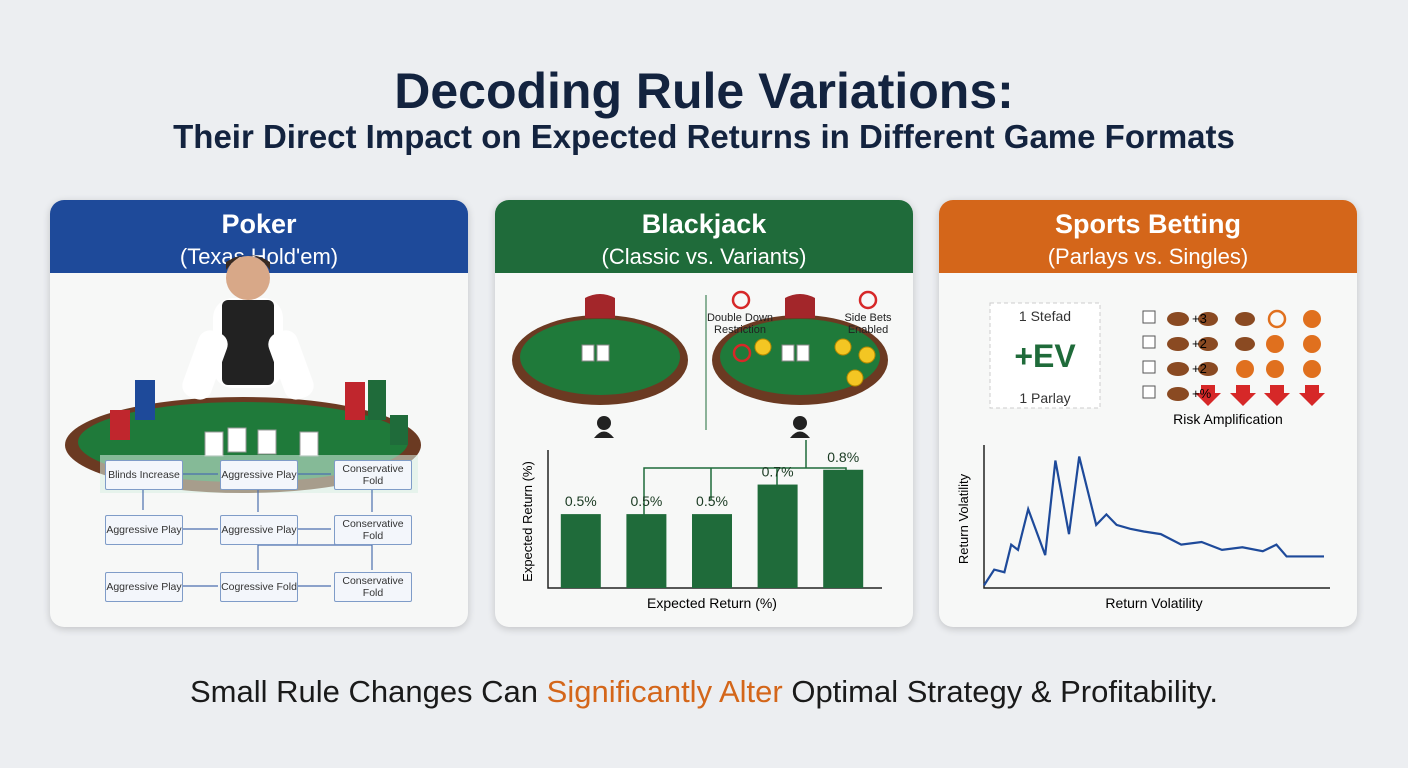 The image size is (1408, 768). I want to click on panel-title: Sports Betting, so click(1148, 224).